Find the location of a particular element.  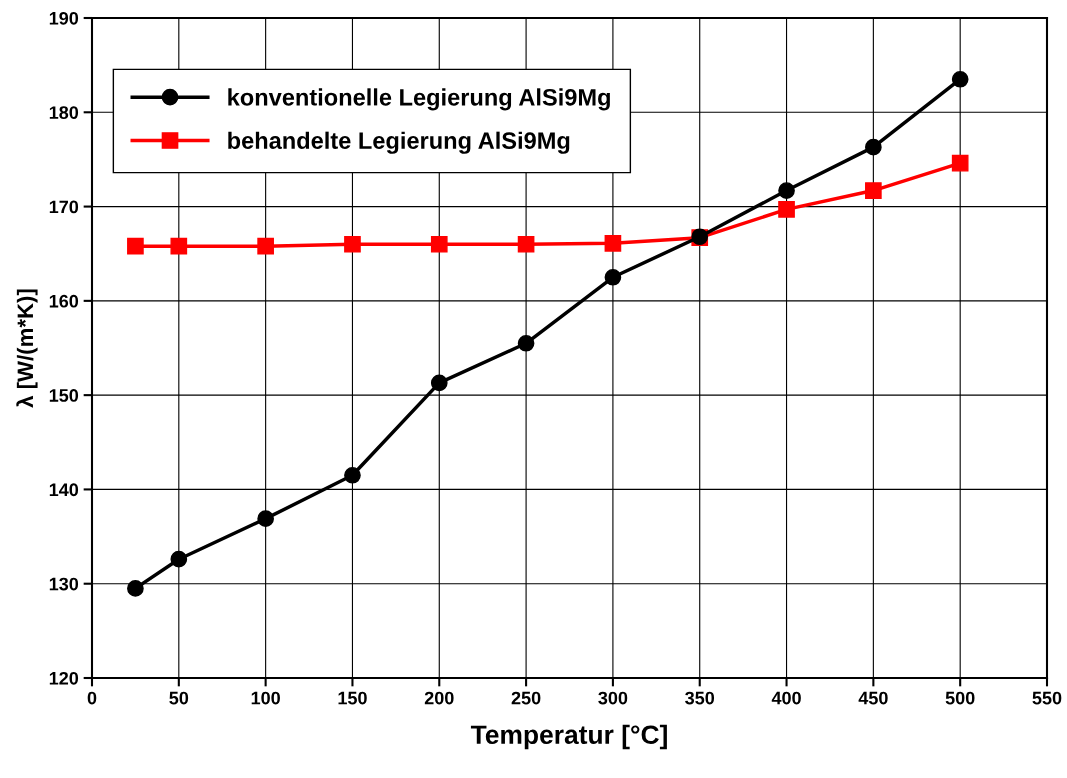

x-tick-label: 350 is located at coordinates (700, 698).